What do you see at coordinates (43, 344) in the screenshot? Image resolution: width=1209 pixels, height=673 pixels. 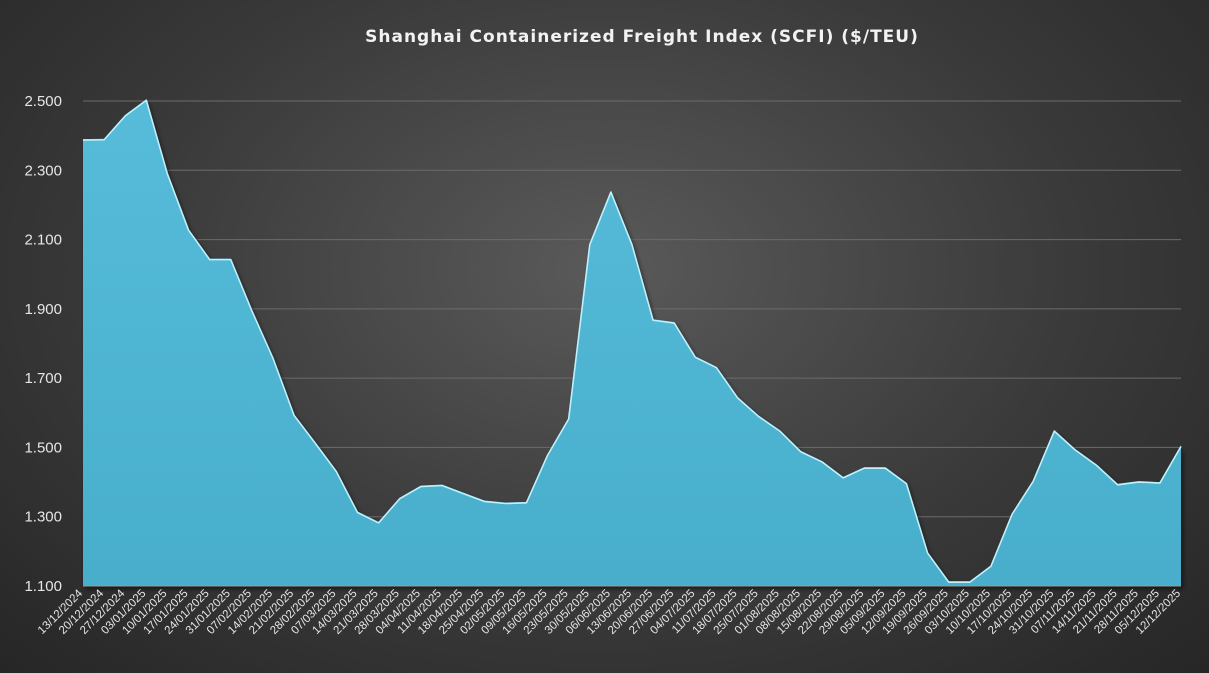 I see `y-axis: 1.100 1.300 1.500 1.700 1.900 2.100 2.300 2.500` at bounding box center [43, 344].